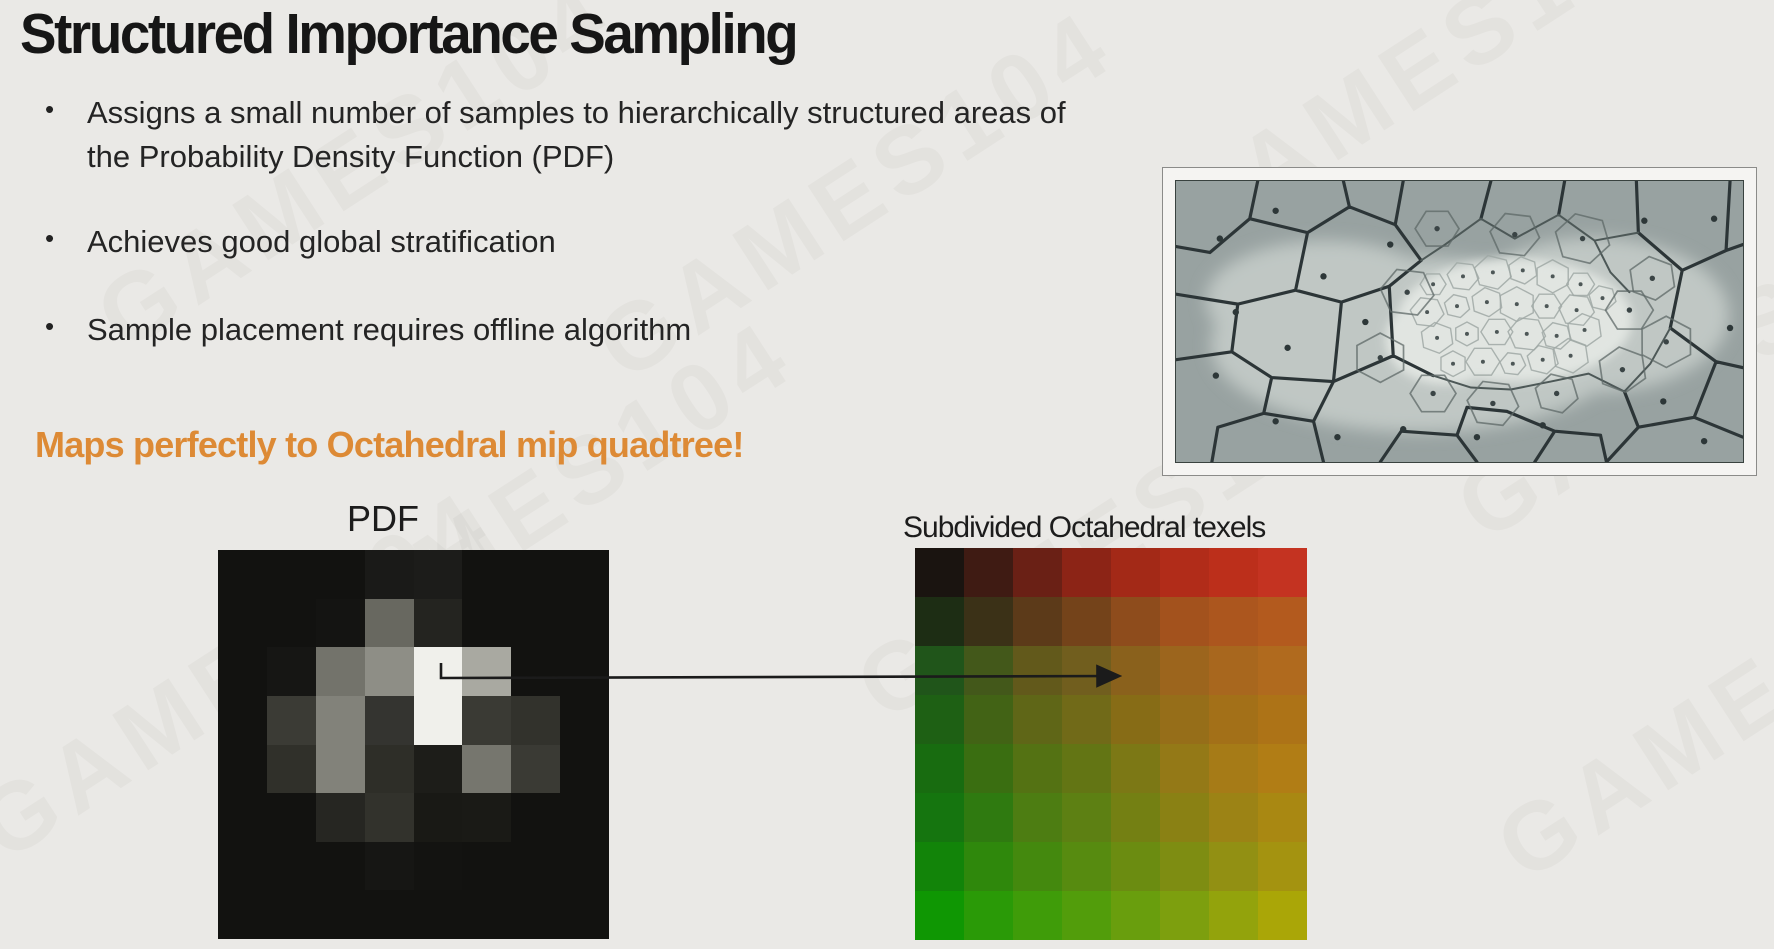 The image size is (1774, 949). What do you see at coordinates (1546, 303) in the screenshot?
I see `voronoi-edges-medium` at bounding box center [1546, 303].